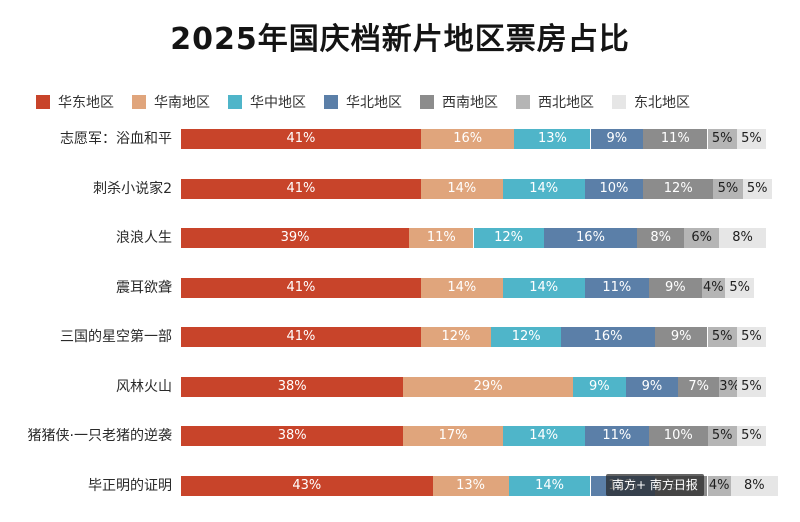 The image size is (800, 522). I want to click on data-label: 29%, so click(488, 386).